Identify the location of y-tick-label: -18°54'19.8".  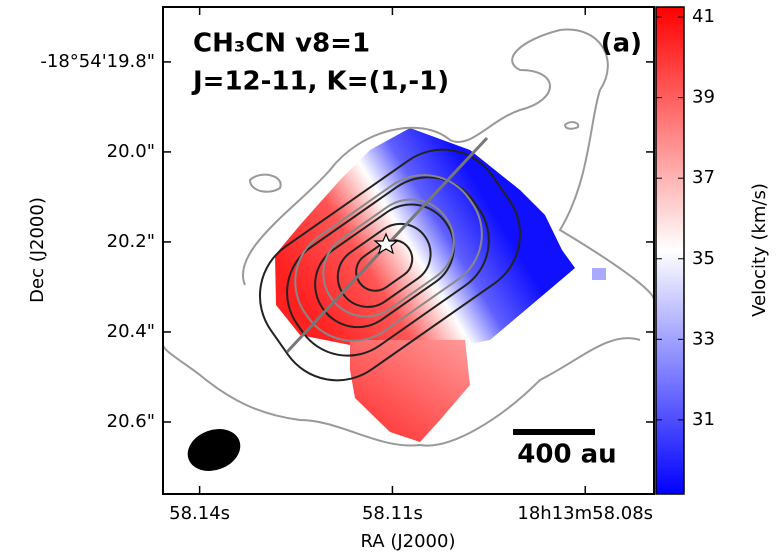
(97, 61).